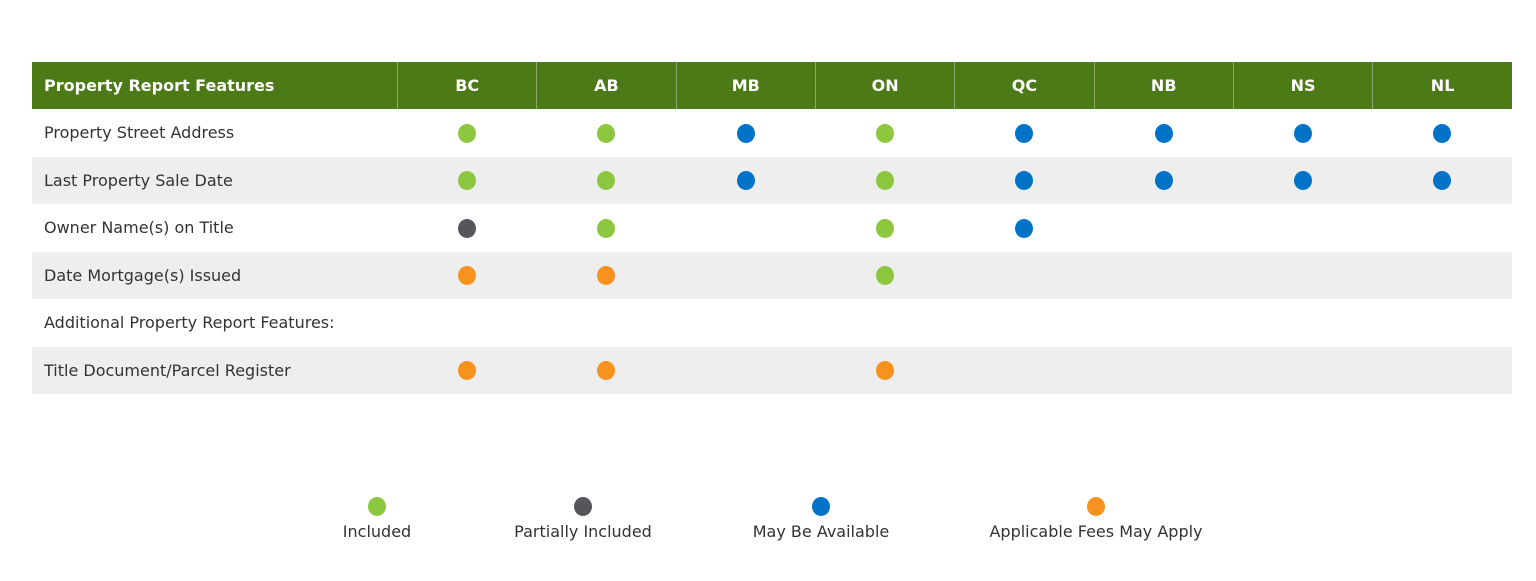 Image resolution: width=1536 pixels, height=581 pixels. Describe the element at coordinates (1302, 85) in the screenshot. I see `header-ns: NS` at that location.